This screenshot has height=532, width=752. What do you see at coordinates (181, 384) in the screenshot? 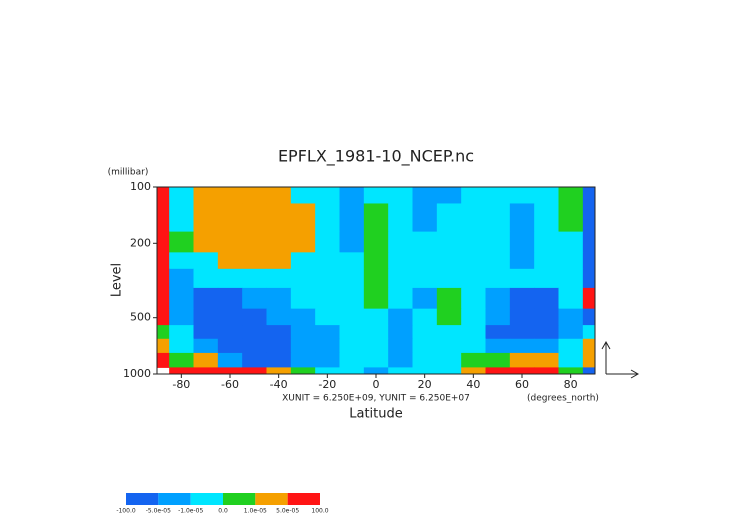
I see `x-tick-label: -80` at bounding box center [181, 384].